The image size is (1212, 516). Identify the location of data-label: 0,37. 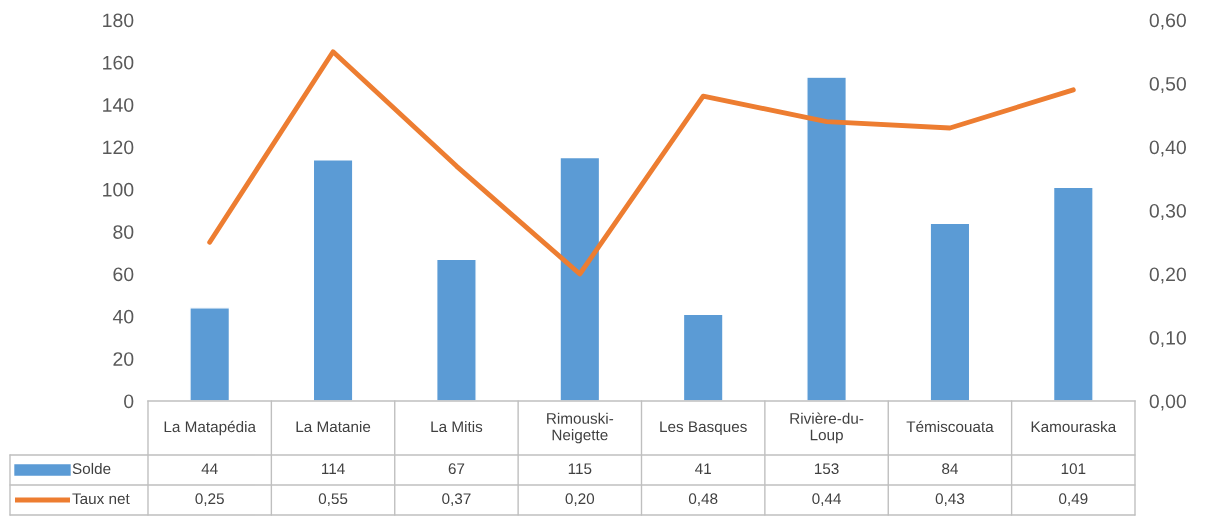
(456, 499).